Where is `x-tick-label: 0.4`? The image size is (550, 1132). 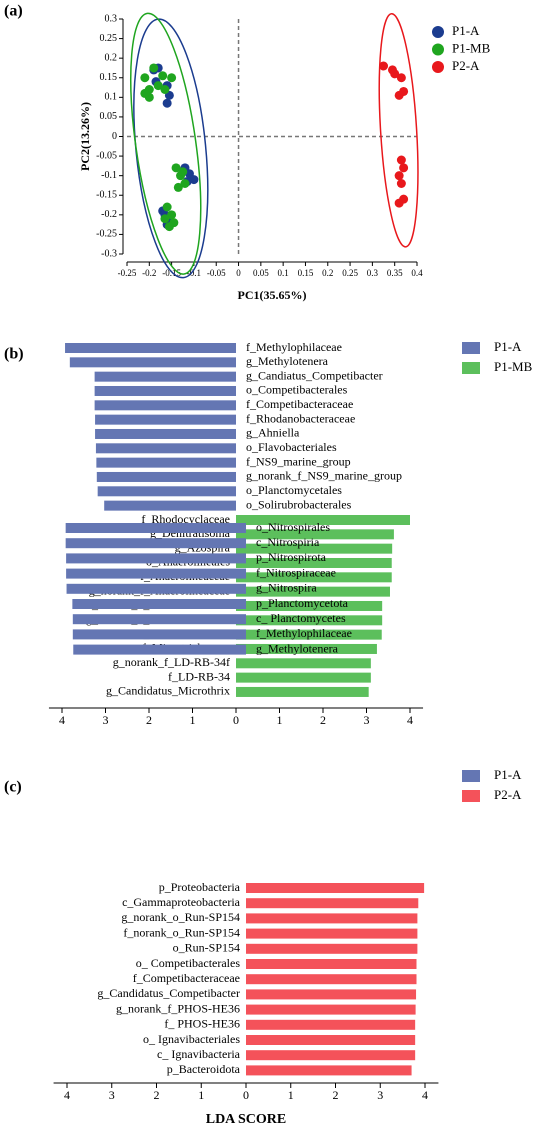
x-tick-label: 0.4 is located at coordinates (417, 273).